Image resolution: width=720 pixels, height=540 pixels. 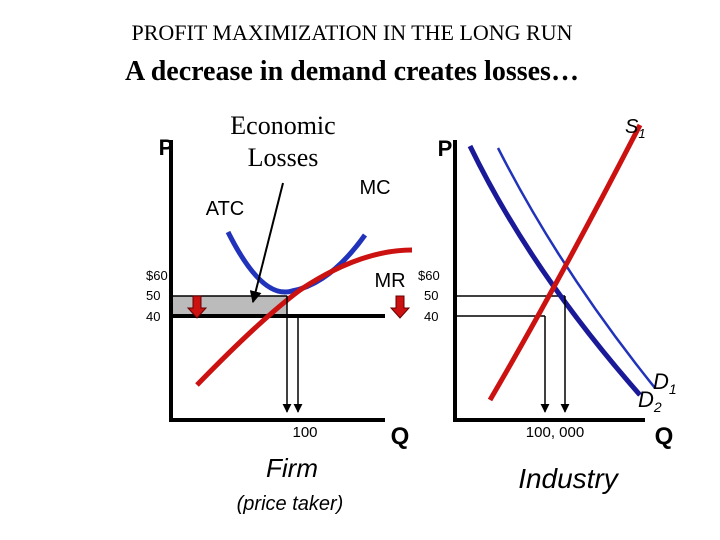 I want to click on panel-note: (price taker), so click(x=290, y=504).